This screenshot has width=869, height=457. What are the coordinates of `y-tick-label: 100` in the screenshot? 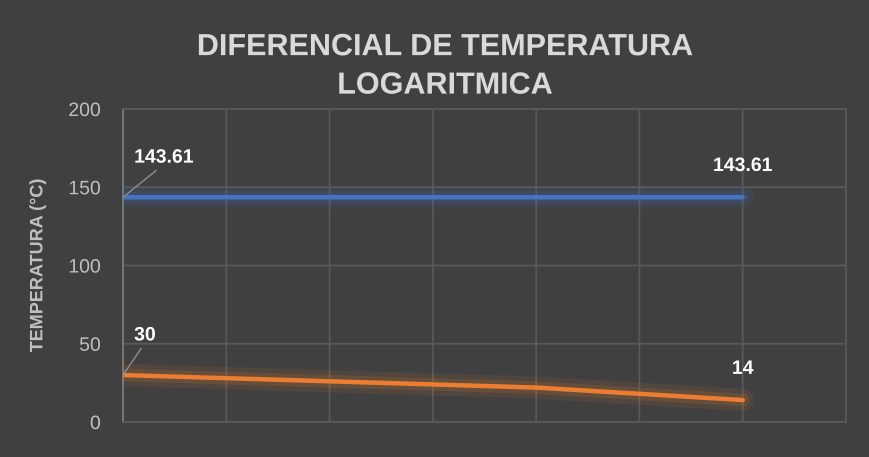 It's located at (85, 265).